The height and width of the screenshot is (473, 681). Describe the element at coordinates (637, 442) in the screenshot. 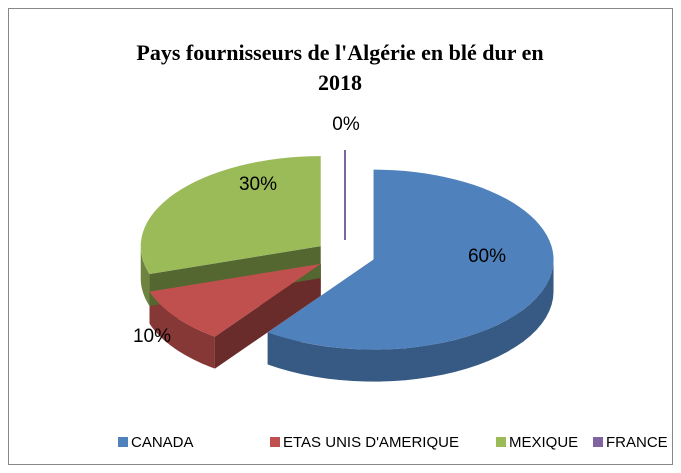

I see `legend-label: FRANCE` at that location.